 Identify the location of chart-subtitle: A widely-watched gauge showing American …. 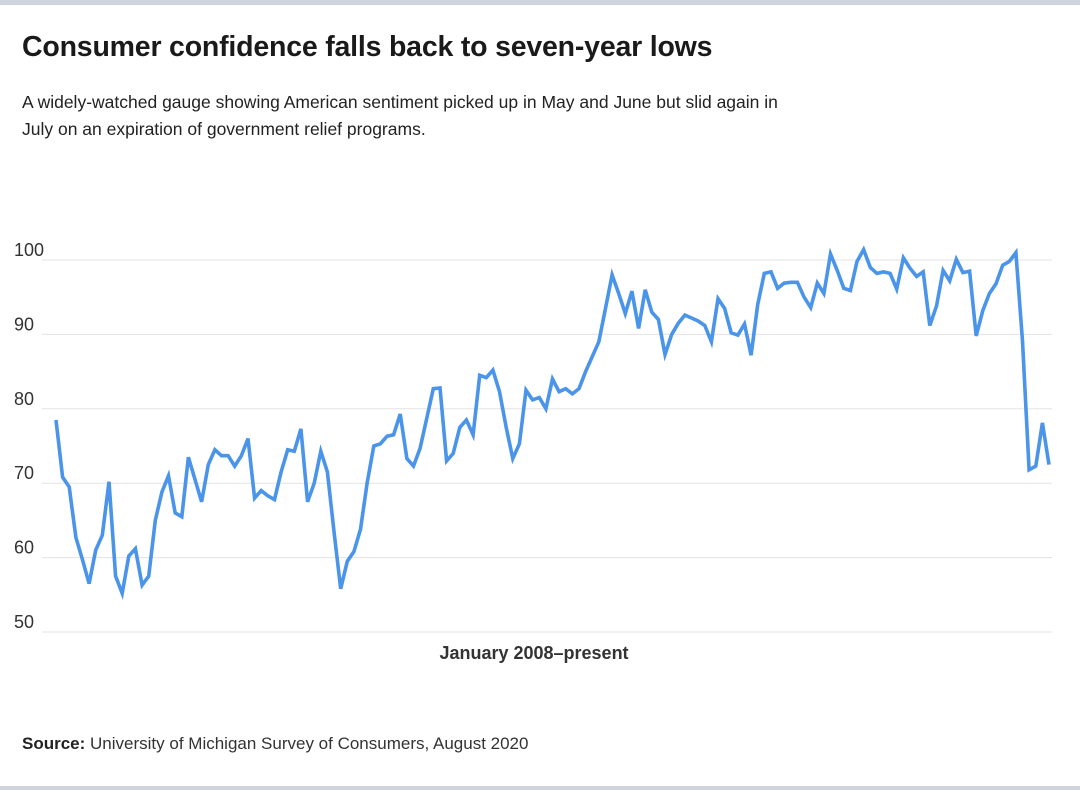
(400, 115).